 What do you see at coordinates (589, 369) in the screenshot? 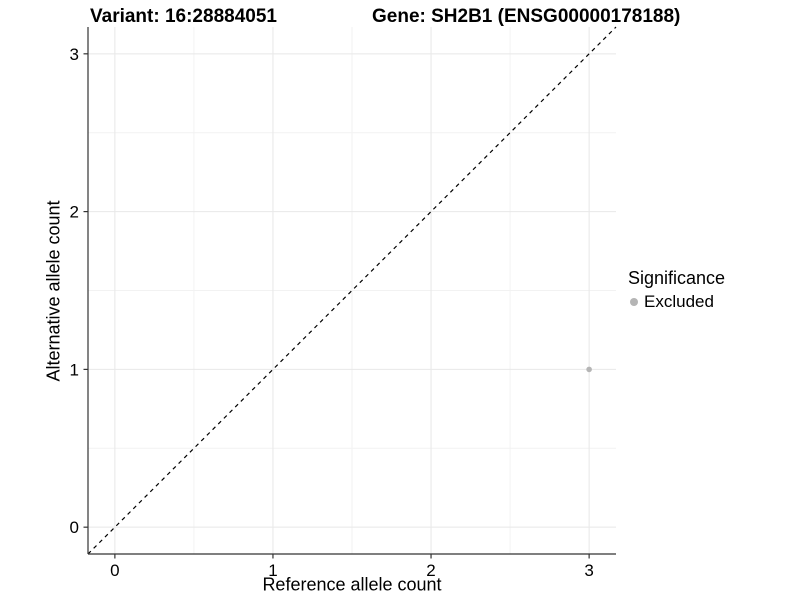
I see `data-point-excluded` at bounding box center [589, 369].